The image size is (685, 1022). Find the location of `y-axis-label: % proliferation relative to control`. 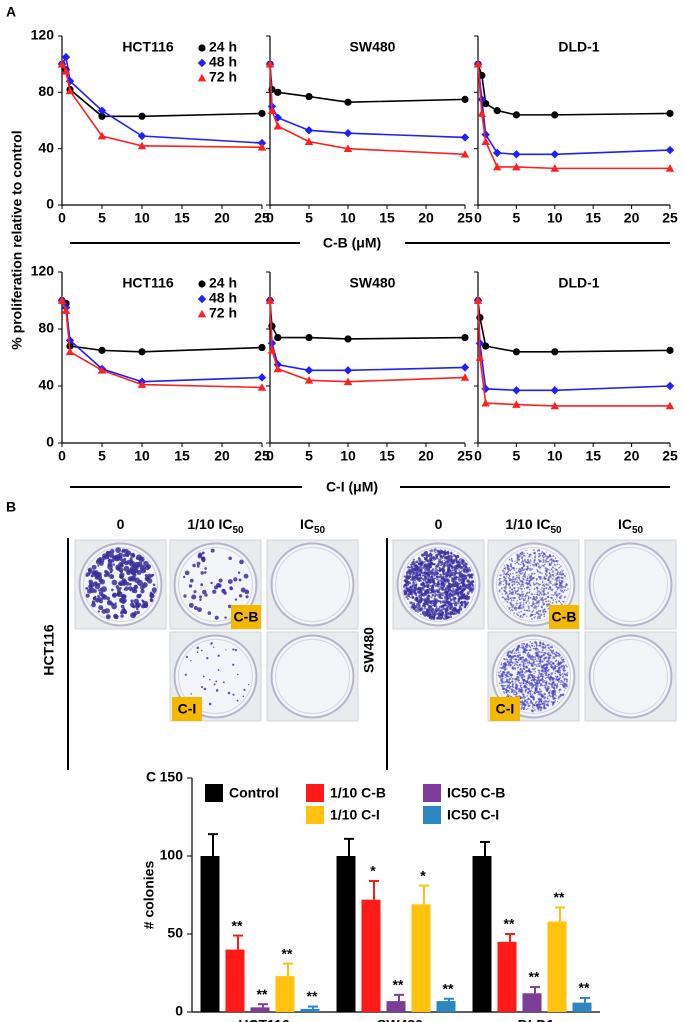

y-axis-label: % proliferation relative to control is located at coordinates (17, 239).